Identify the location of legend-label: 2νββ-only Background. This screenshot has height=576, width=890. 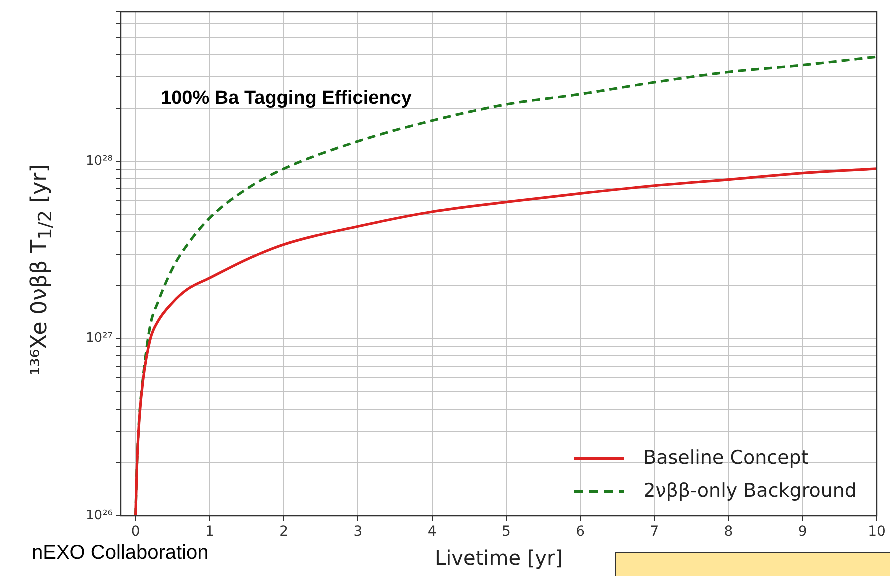
(750, 491).